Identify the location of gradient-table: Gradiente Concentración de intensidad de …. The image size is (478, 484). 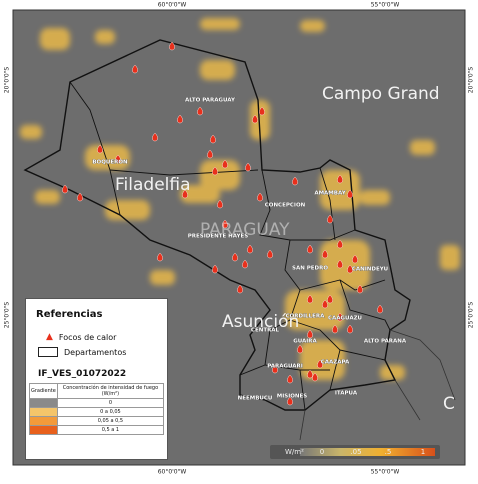
(97, 409).